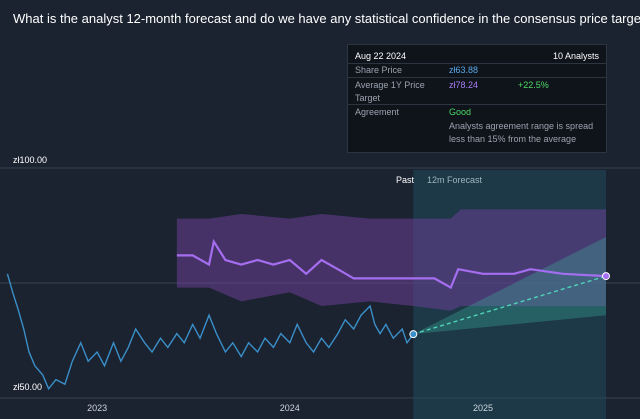 The height and width of the screenshot is (419, 640). I want to click on projection-dashed-line, so click(510, 305).